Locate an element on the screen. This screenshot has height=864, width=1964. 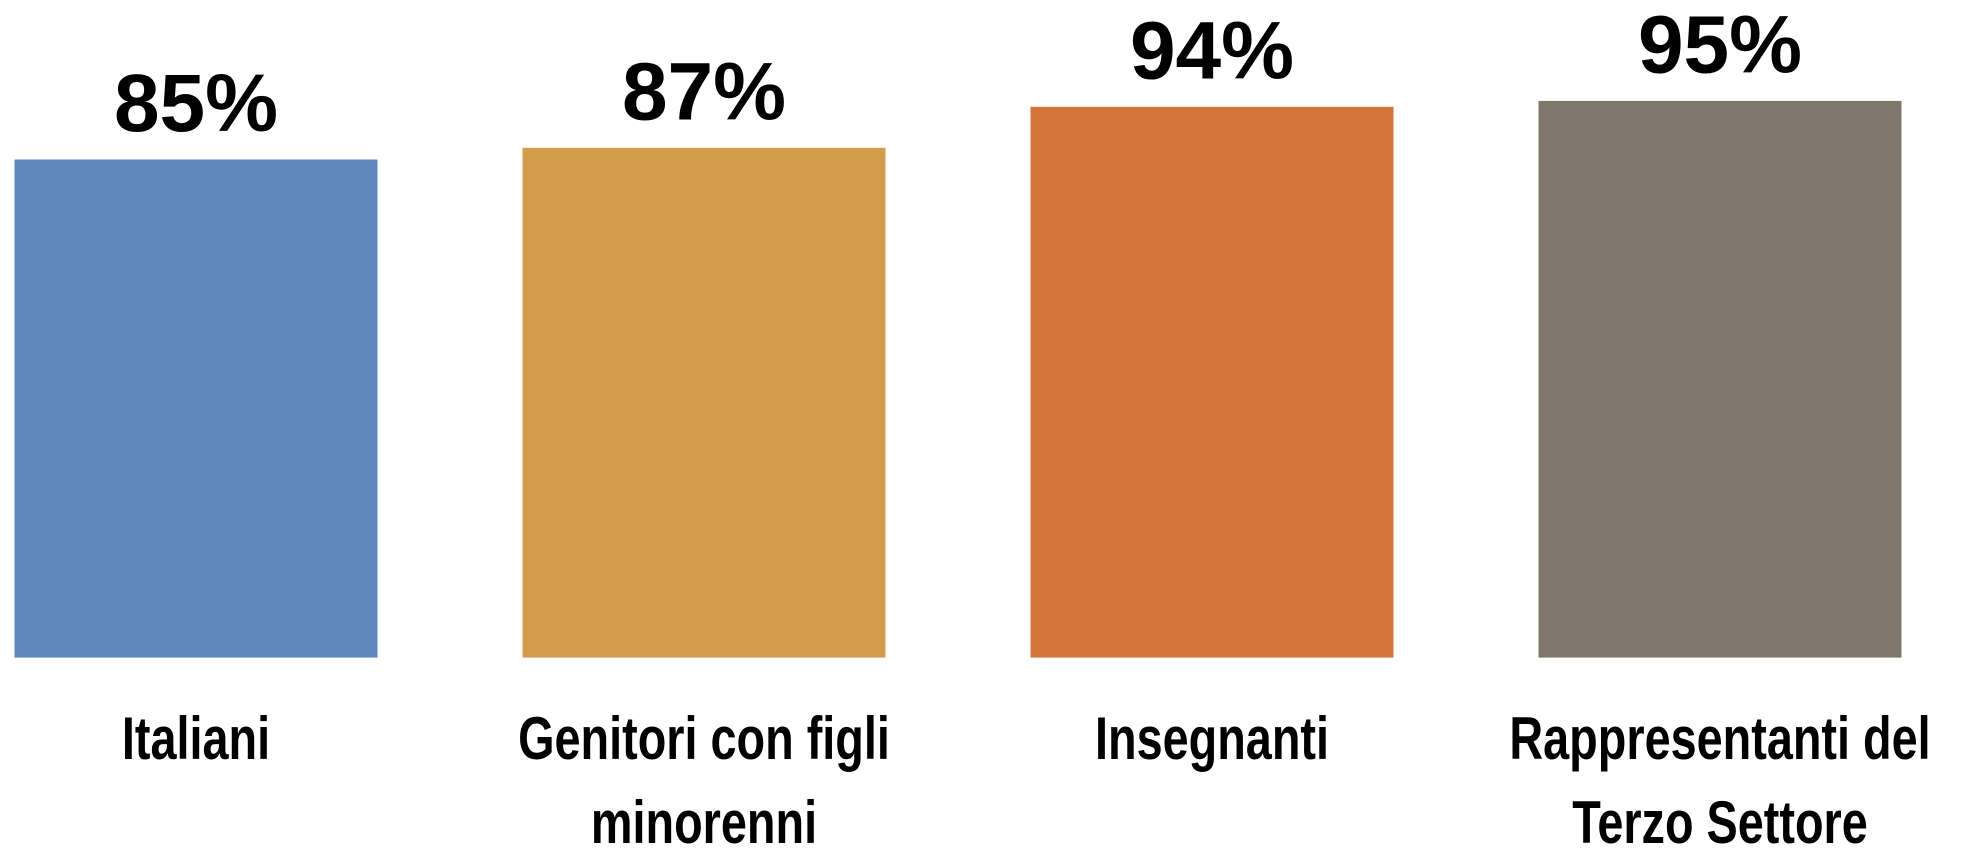
value-label: 95% is located at coordinates (1720, 45).